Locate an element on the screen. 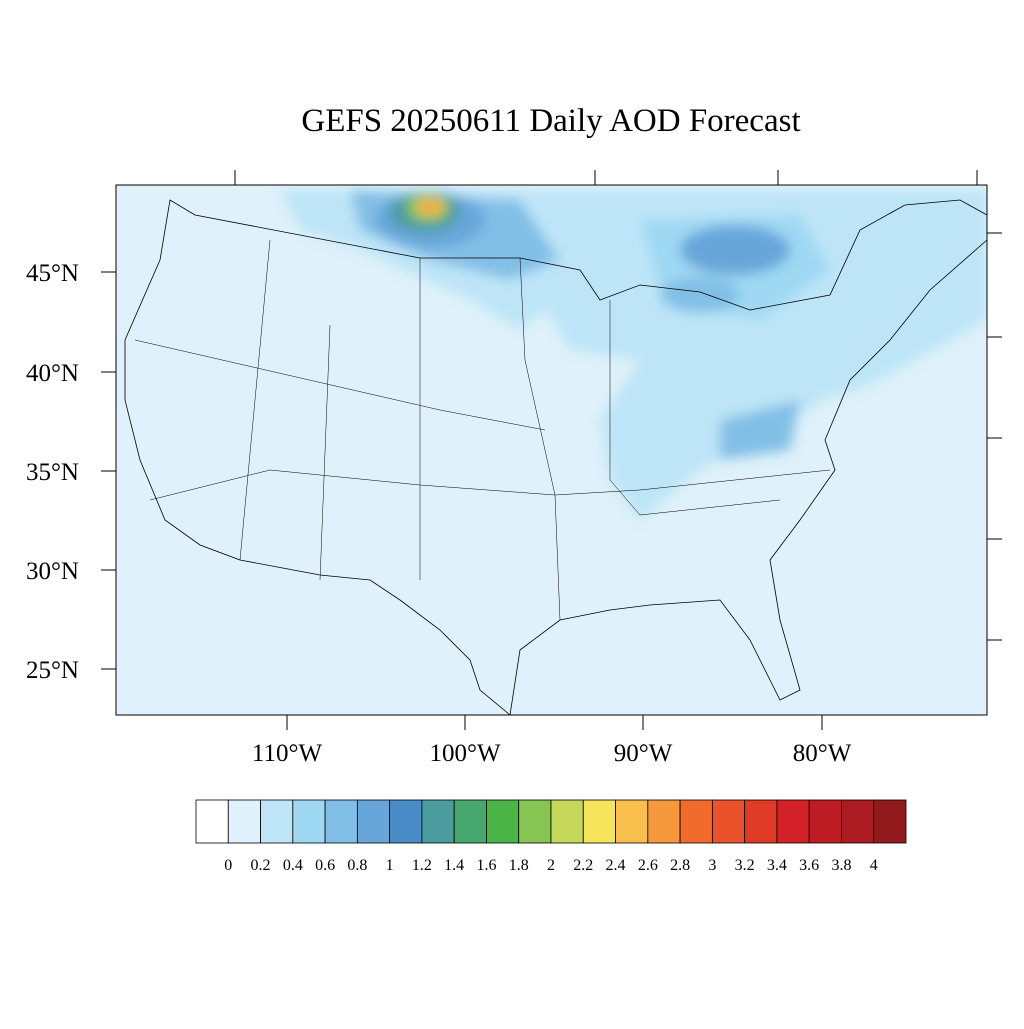  colorbar-label: 1.4 is located at coordinates (454, 865).